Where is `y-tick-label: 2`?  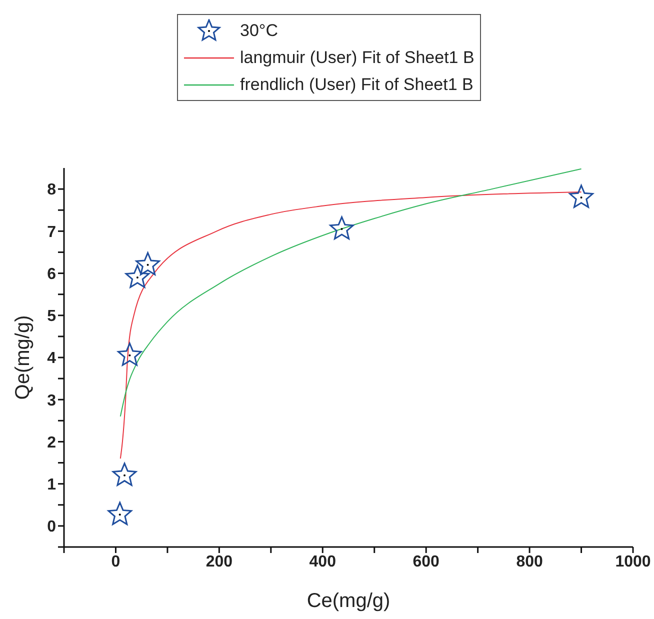
y-tick-label: 2 is located at coordinates (51, 443).